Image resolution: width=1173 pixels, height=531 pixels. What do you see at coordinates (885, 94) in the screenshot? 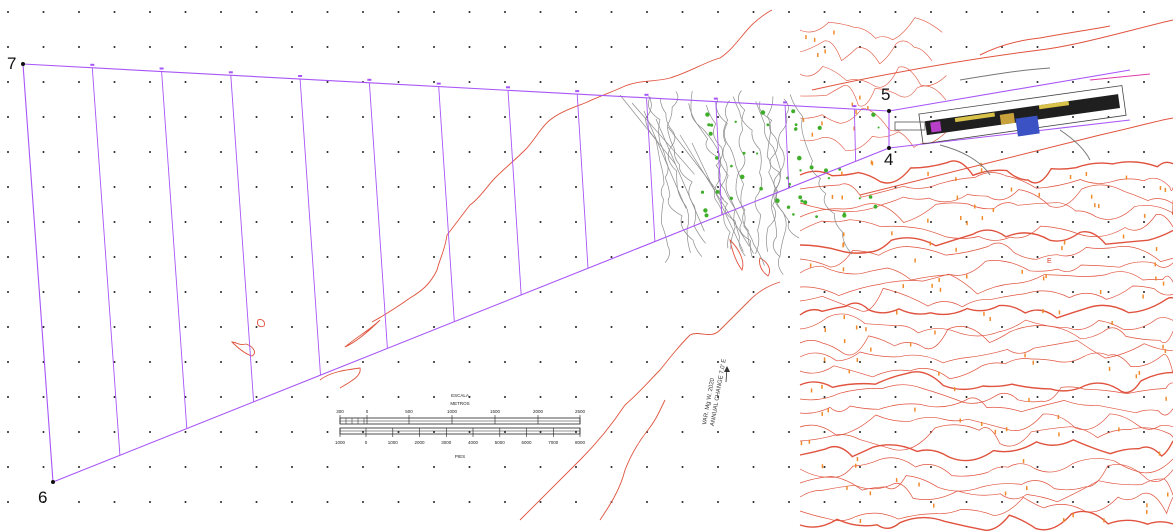
I see `point-label-5: 5` at bounding box center [885, 94].